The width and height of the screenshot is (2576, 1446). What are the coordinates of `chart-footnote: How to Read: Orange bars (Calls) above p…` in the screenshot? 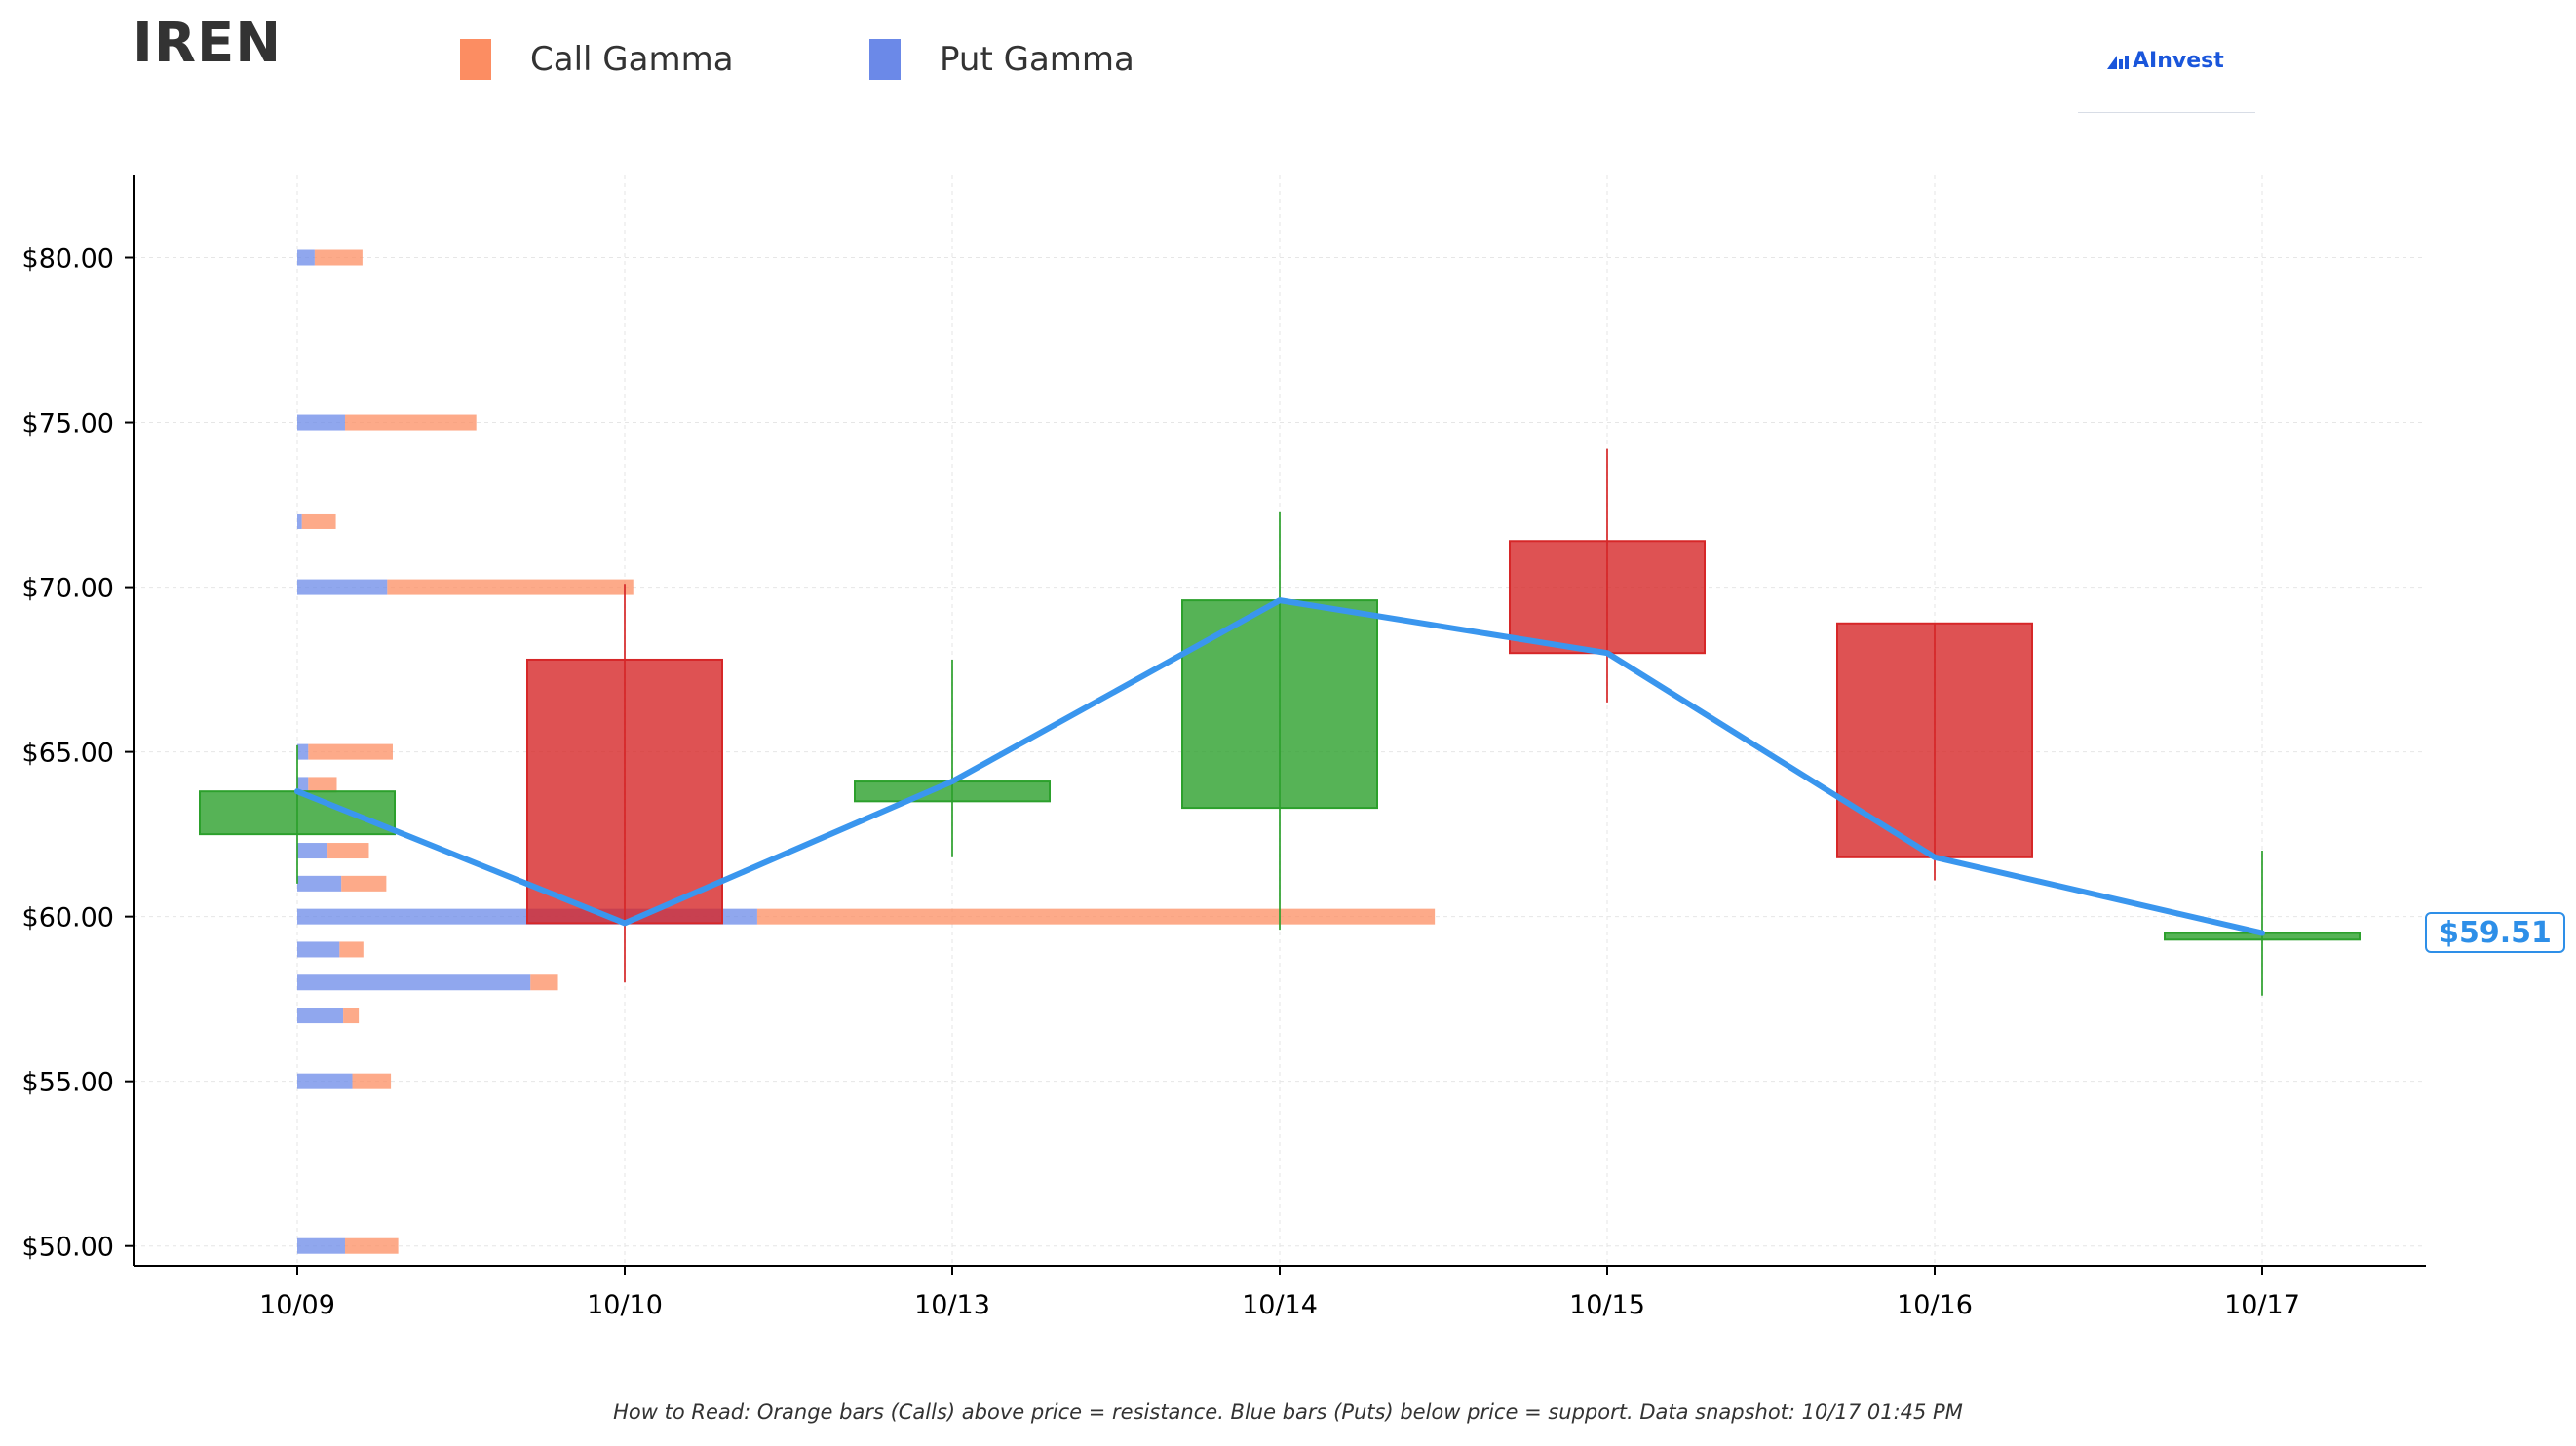 It's located at (1288, 1412).